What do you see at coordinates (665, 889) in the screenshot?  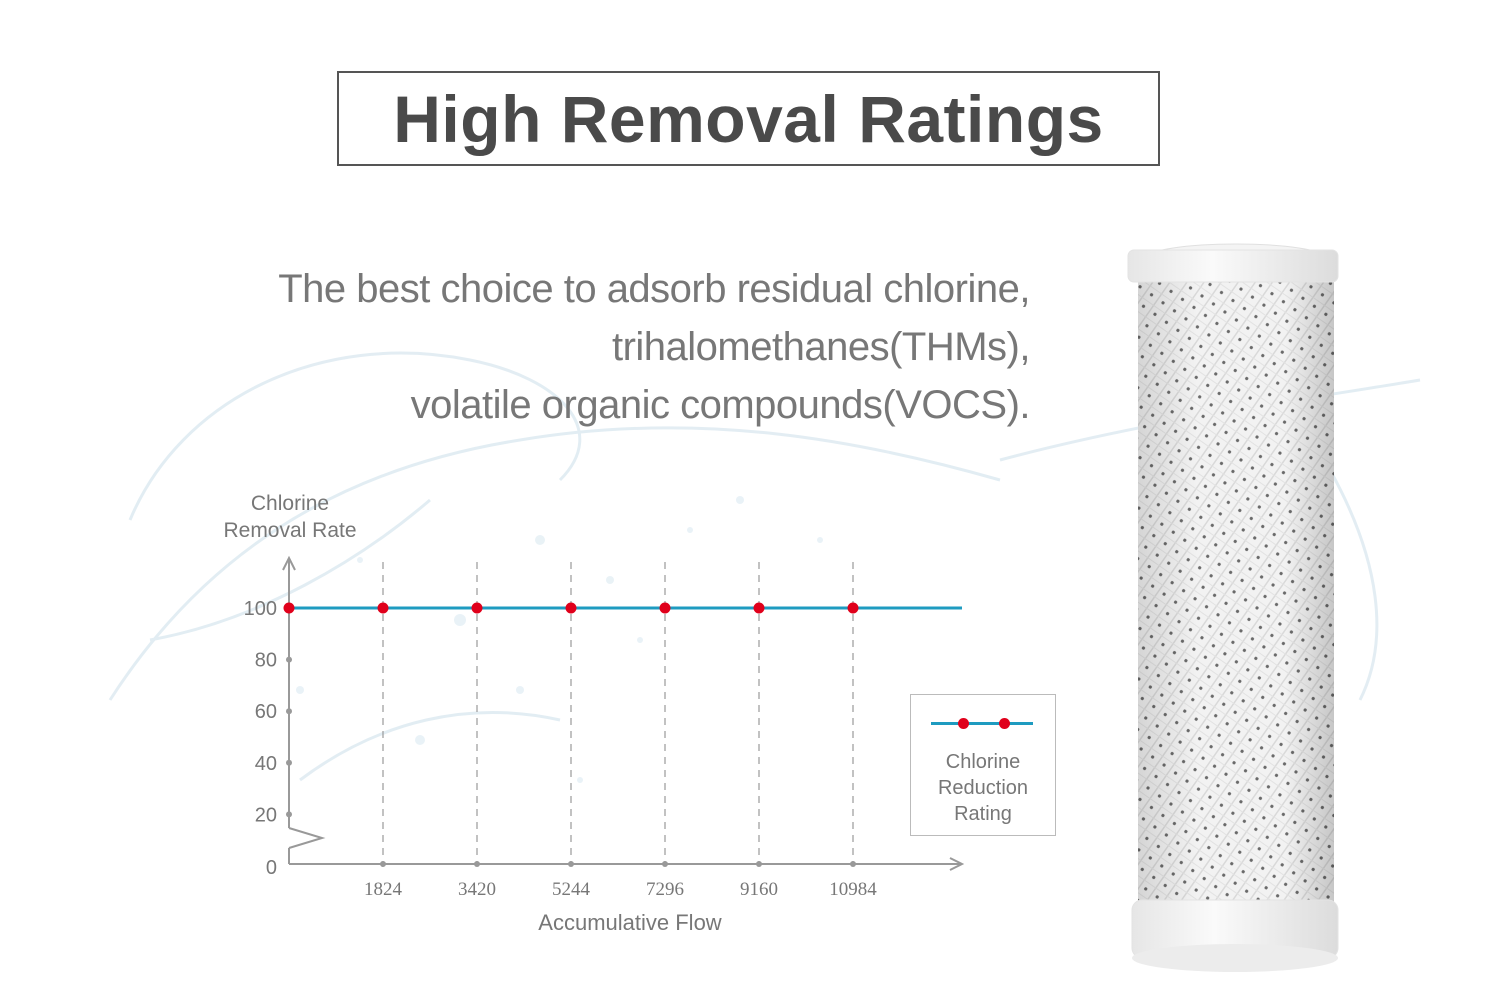 I see `x-tick-label: 7296` at bounding box center [665, 889].